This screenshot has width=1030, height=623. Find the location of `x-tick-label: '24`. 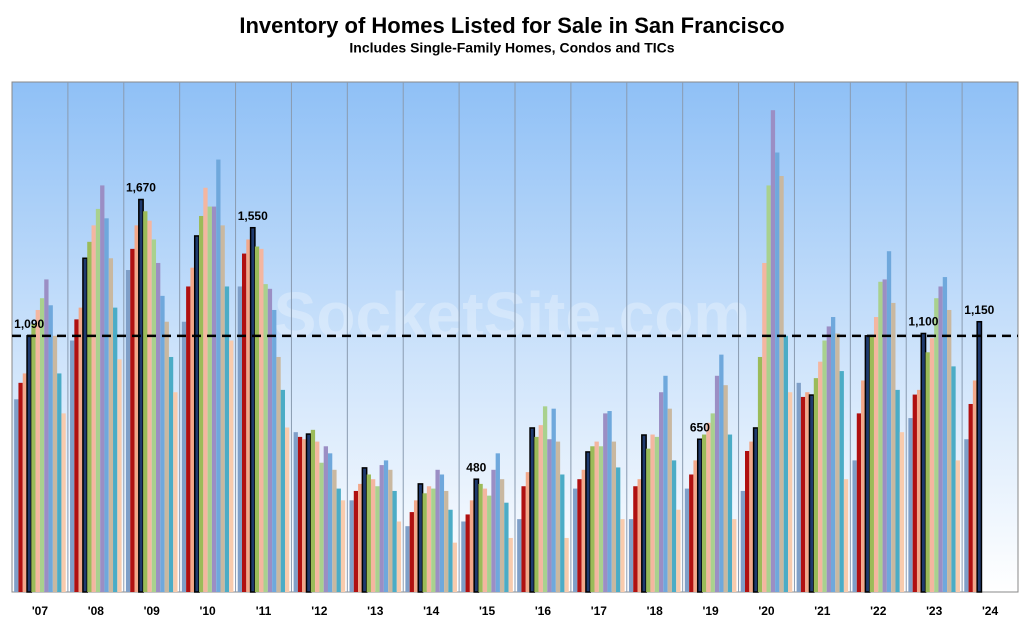

x-tick-label: '24 is located at coordinates (990, 611).